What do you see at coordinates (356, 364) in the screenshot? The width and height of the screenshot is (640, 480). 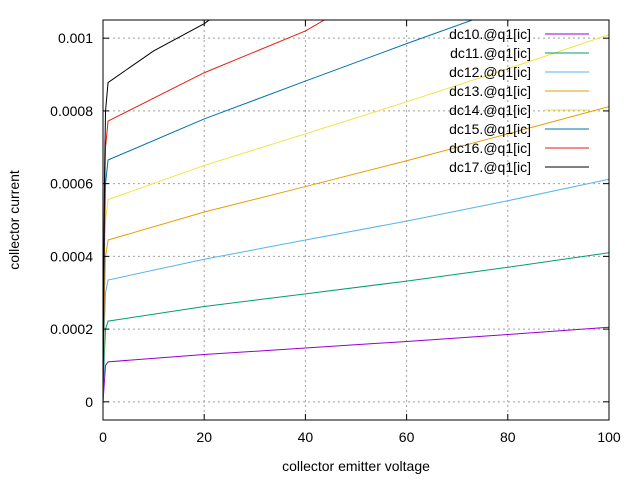 I see `series-line-dc10` at bounding box center [356, 364].